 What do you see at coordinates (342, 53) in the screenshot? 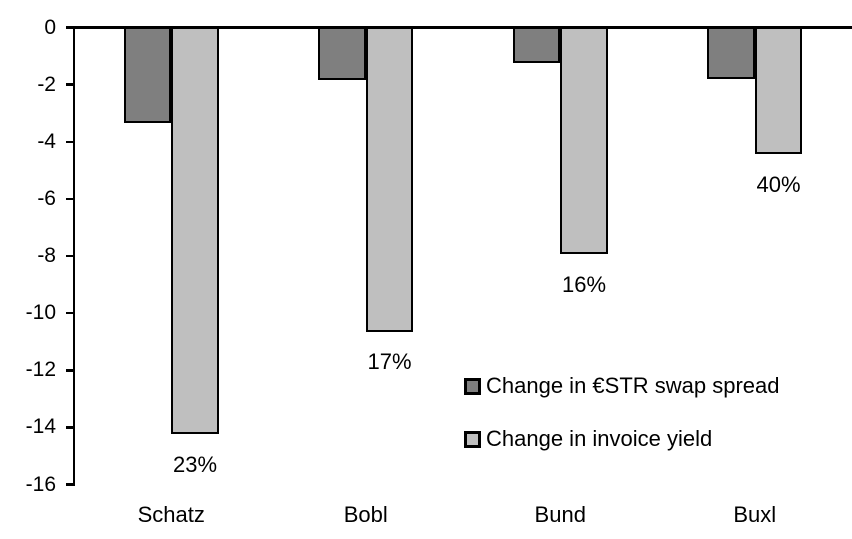
I see `bar-bobl-swap-spread` at bounding box center [342, 53].